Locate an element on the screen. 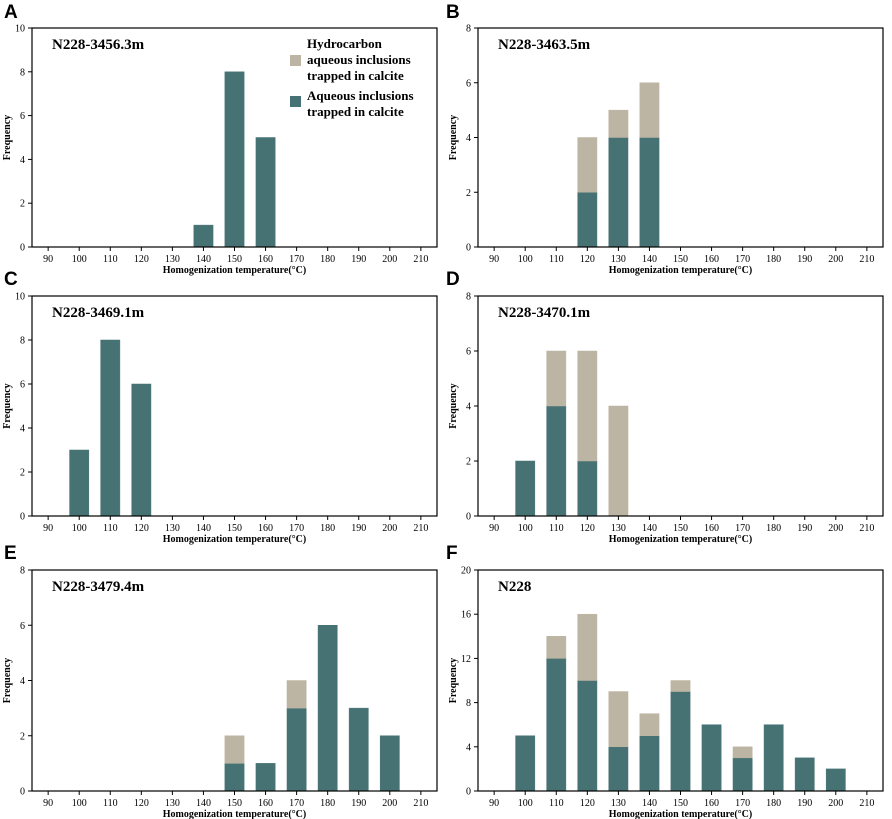 The image size is (892, 819). panel-letter-e: E is located at coordinates (10, 553).